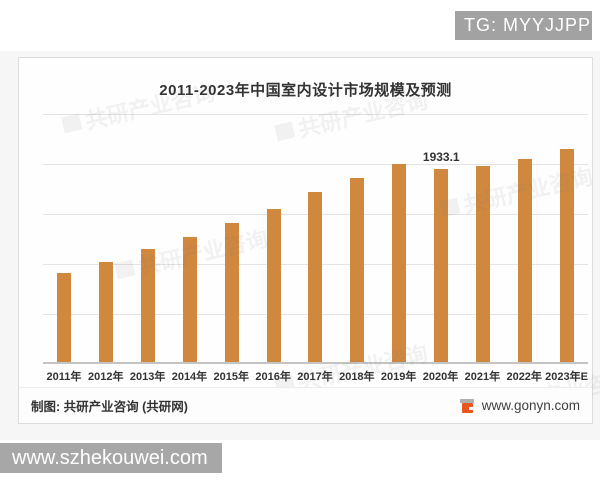 The height and width of the screenshot is (480, 600). Describe the element at coordinates (482, 377) in the screenshot. I see `x-tick-label: 2021年` at that location.